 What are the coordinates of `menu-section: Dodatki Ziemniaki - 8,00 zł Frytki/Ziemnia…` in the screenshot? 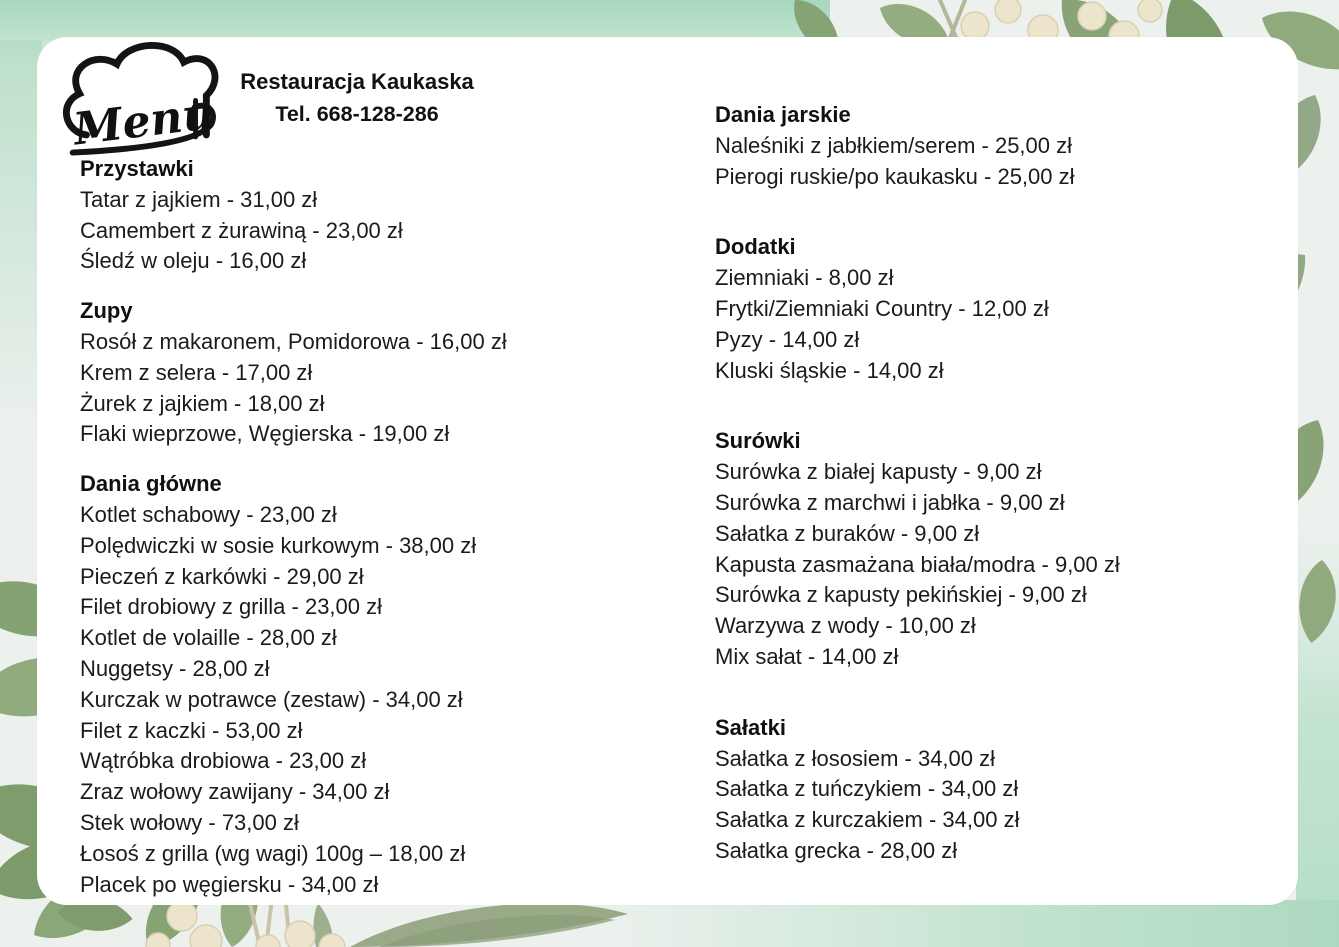 It's located at (995, 309).